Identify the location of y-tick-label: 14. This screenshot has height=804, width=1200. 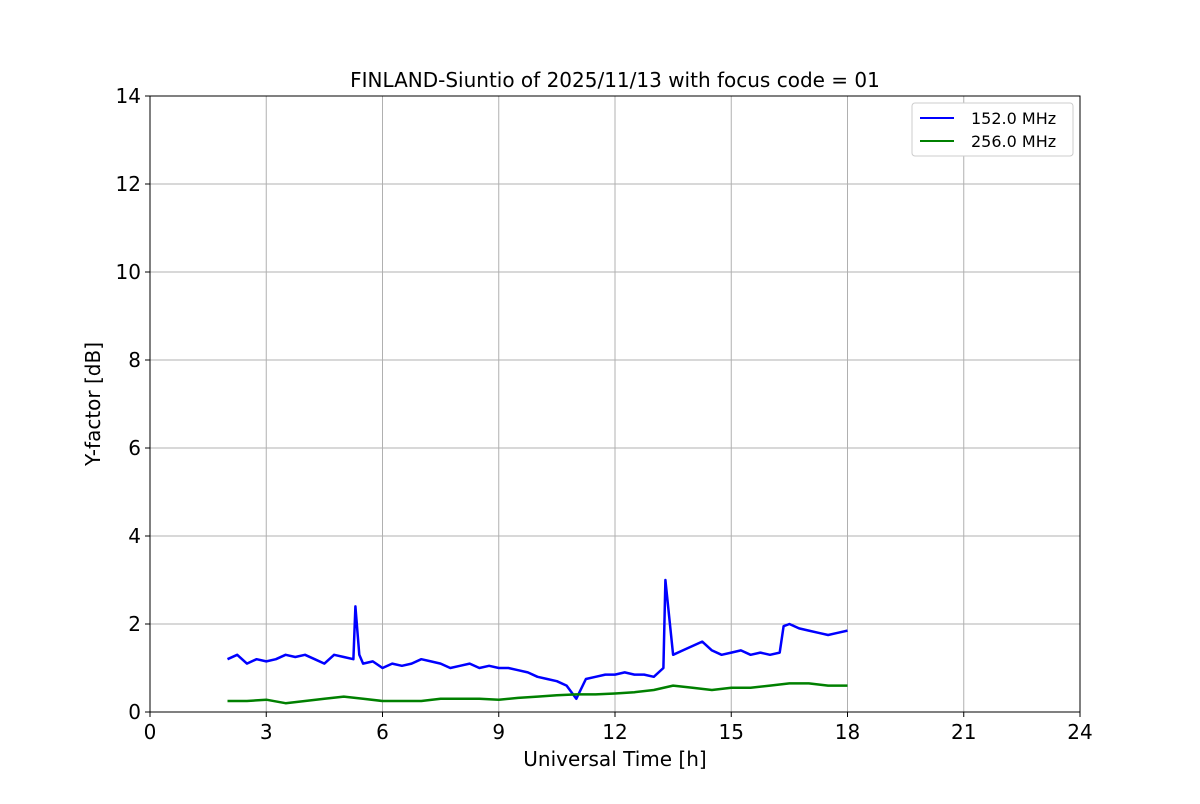
(128, 96).